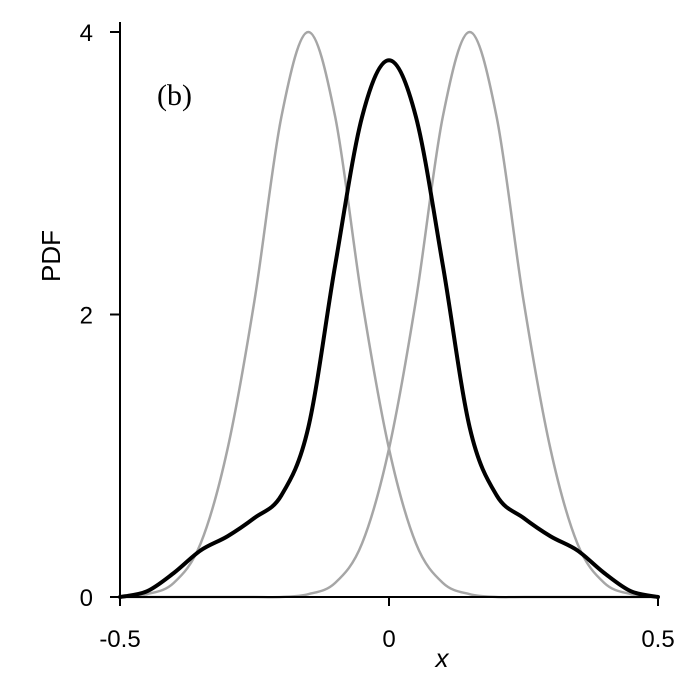 The width and height of the screenshot is (696, 685). I want to click on y-tick-label: 4, so click(86, 33).